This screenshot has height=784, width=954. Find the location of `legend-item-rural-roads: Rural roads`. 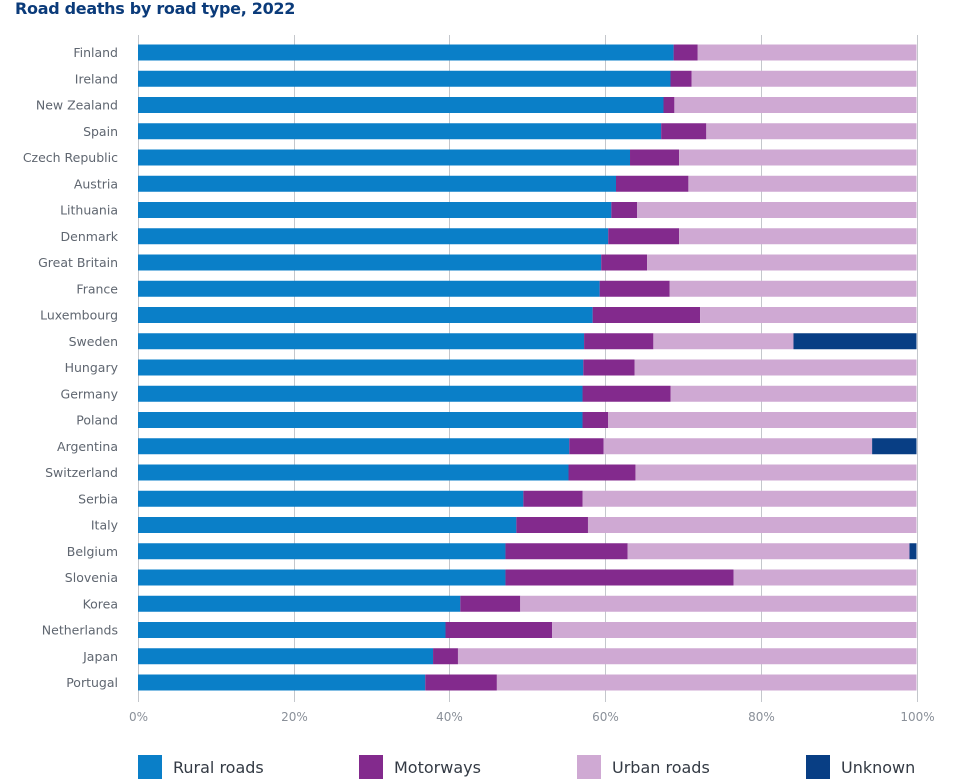

legend-item-rural-roads: Rural roads is located at coordinates (201, 767).